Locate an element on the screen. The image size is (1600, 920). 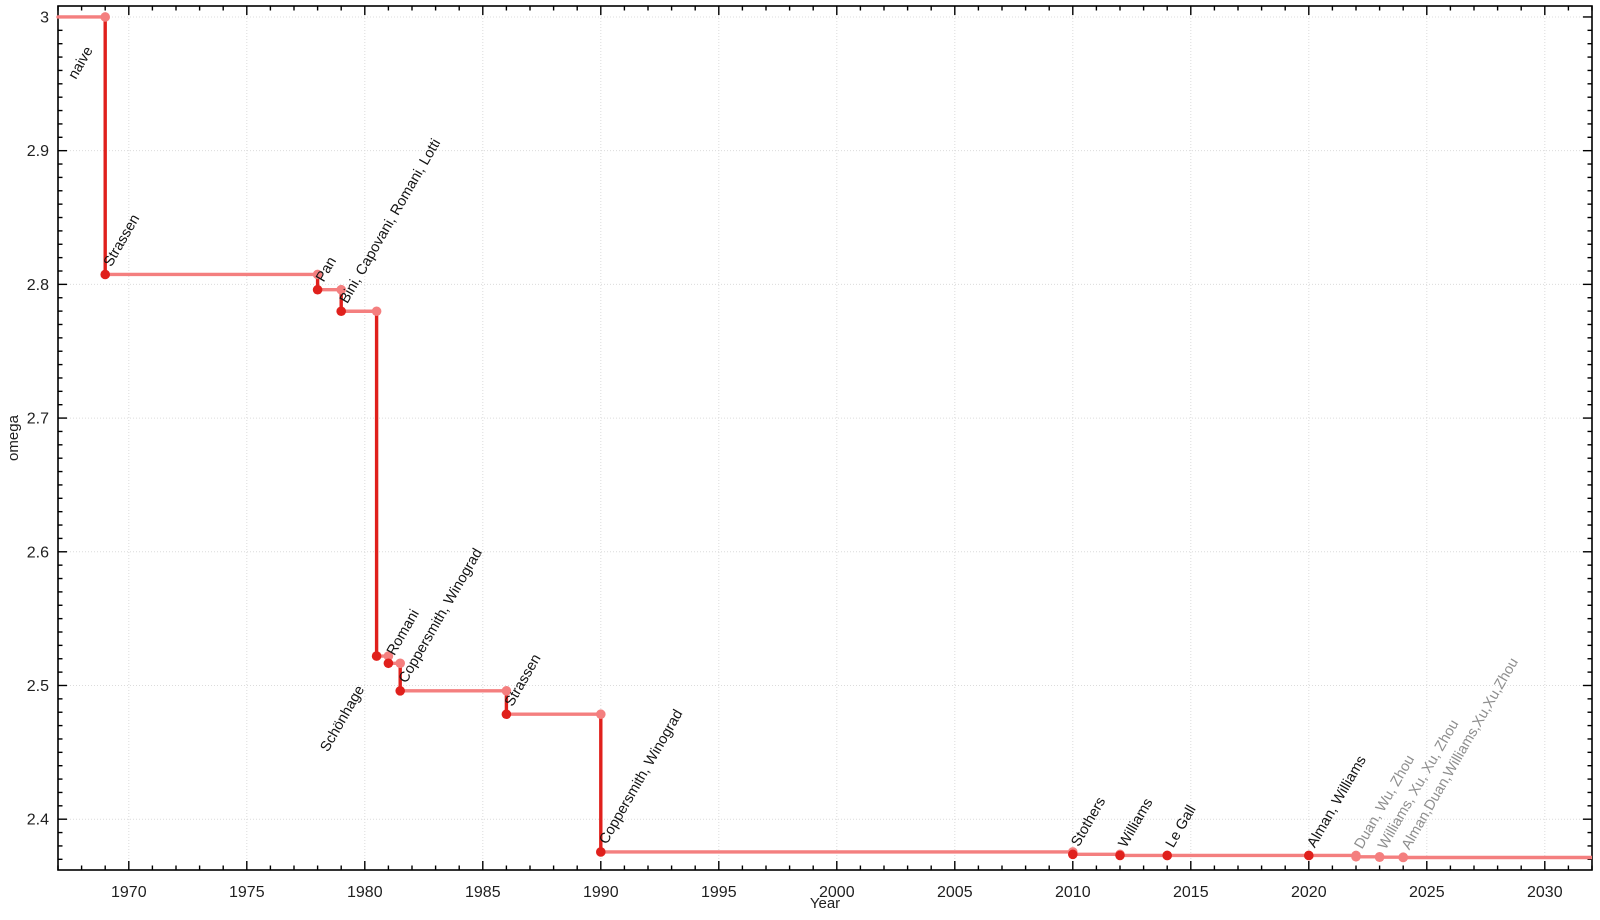
y-tick-label: 2.5 is located at coordinates (38, 686).